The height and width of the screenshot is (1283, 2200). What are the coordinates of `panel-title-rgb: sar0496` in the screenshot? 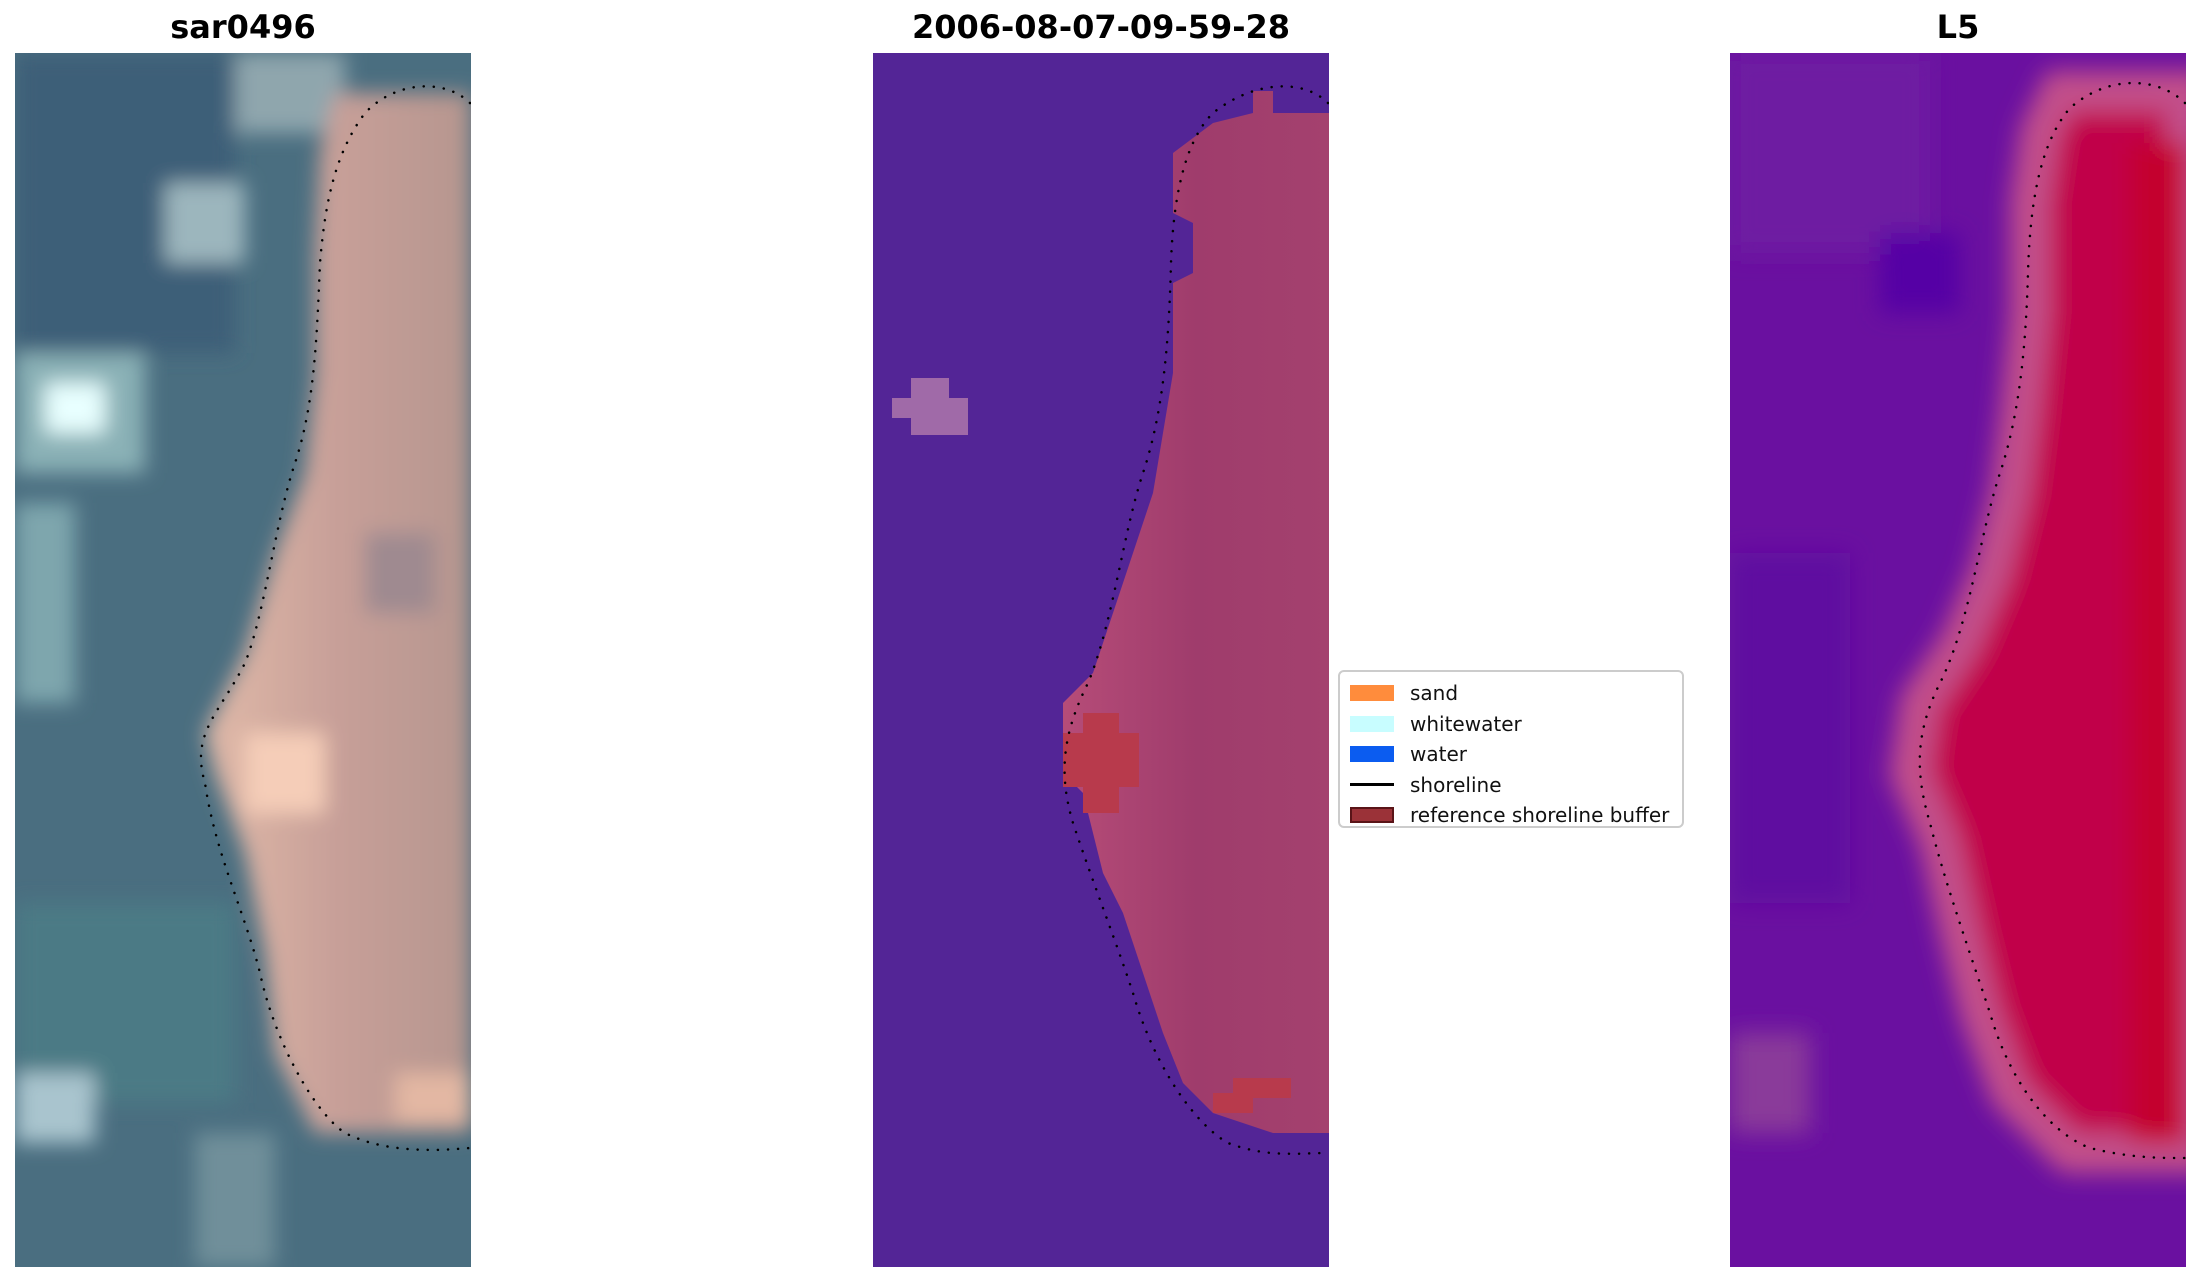 It's located at (243, 27).